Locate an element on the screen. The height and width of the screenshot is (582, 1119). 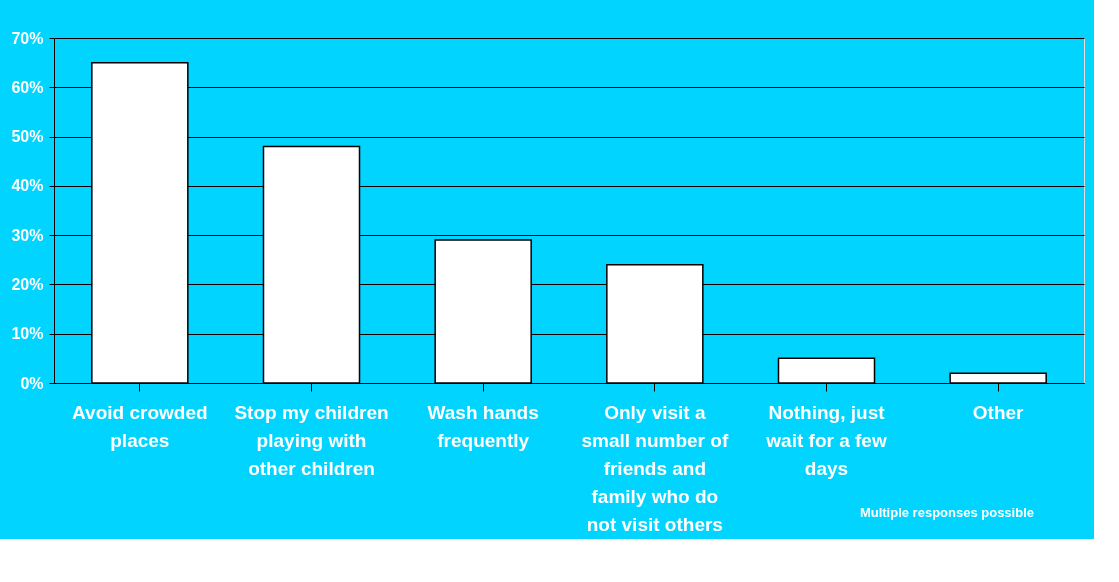
y-tick-label: 30% is located at coordinates (27, 235).